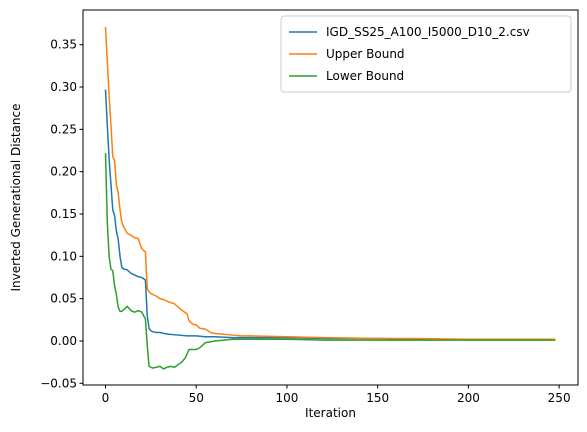 This screenshot has height=432, width=587. Describe the element at coordinates (468, 398) in the screenshot. I see `x-tick-label: 200` at that location.